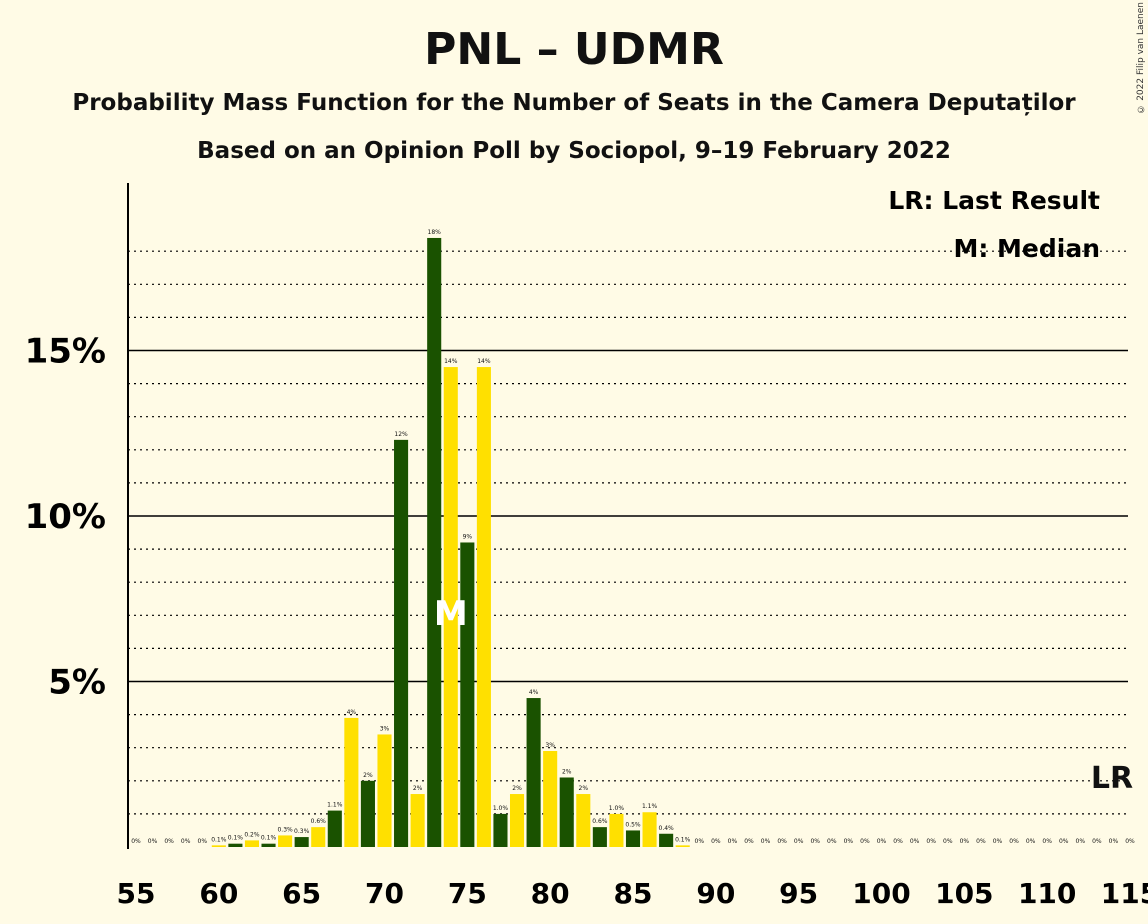  I want to click on y-tick-label: 15%, so click(65, 352).